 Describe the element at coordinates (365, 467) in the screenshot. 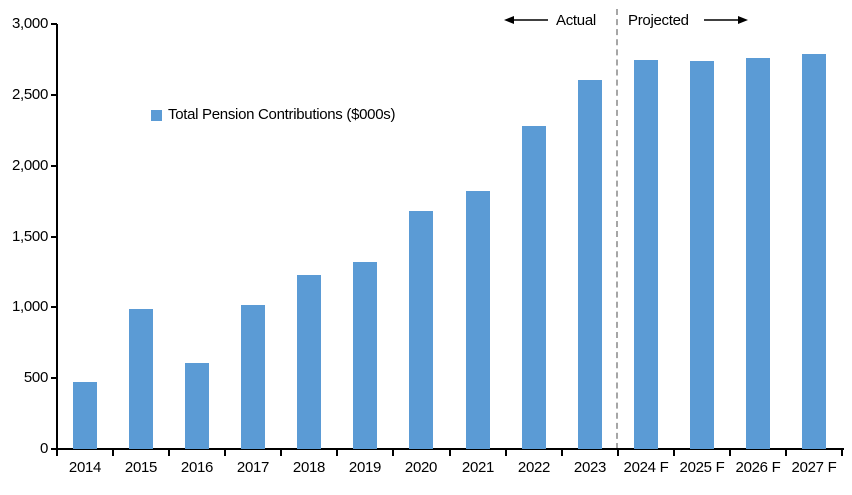

I see `x-axis-label: 2019` at that location.